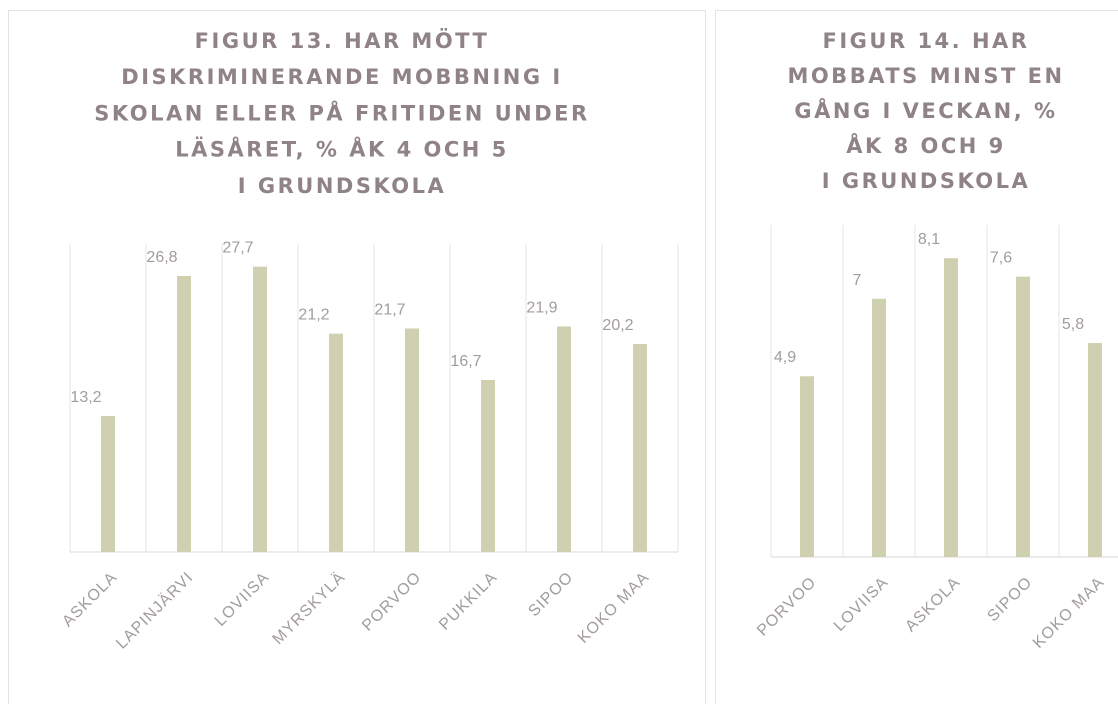 Image resolution: width=1118 pixels, height=704 pixels. I want to click on value-label: 13,2, so click(85, 397).